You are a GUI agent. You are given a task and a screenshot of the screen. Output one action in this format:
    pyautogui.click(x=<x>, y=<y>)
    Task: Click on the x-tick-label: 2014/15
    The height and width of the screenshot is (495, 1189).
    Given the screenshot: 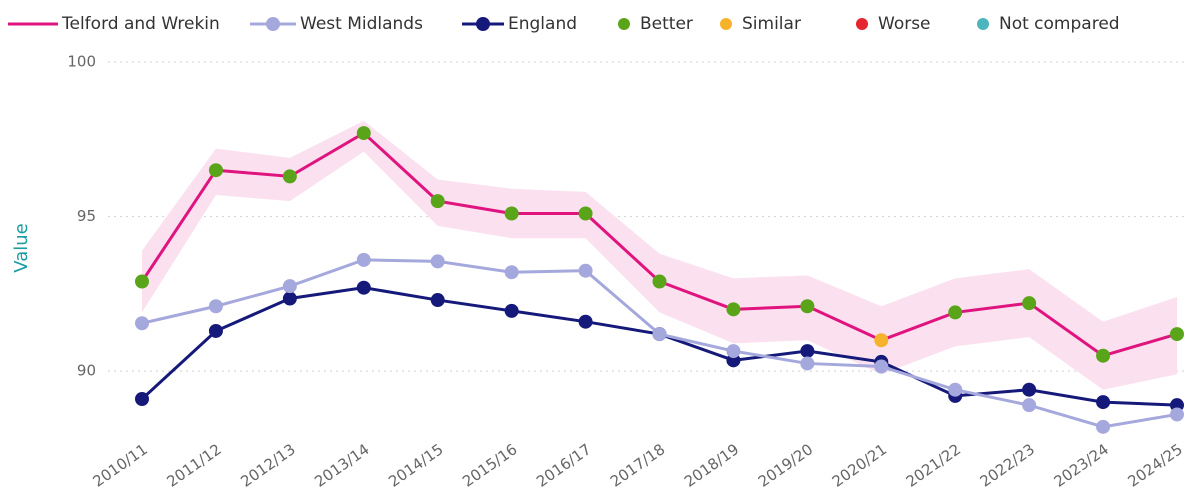 What is the action you would take?
    pyautogui.click(x=415, y=465)
    